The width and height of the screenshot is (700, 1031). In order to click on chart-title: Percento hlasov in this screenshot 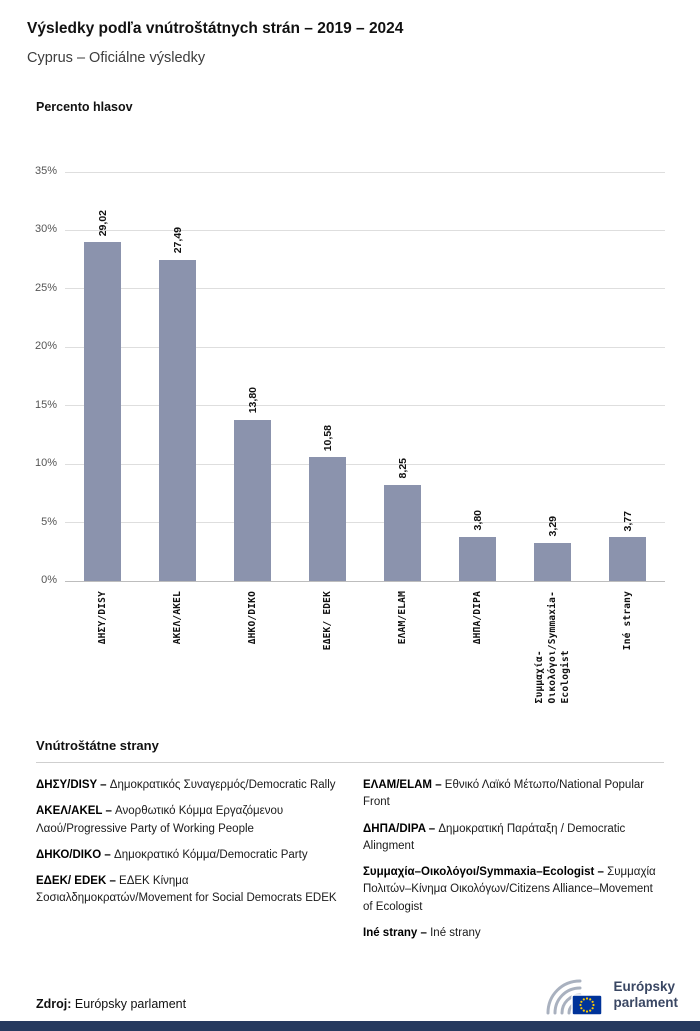, I will do `click(84, 107)`.